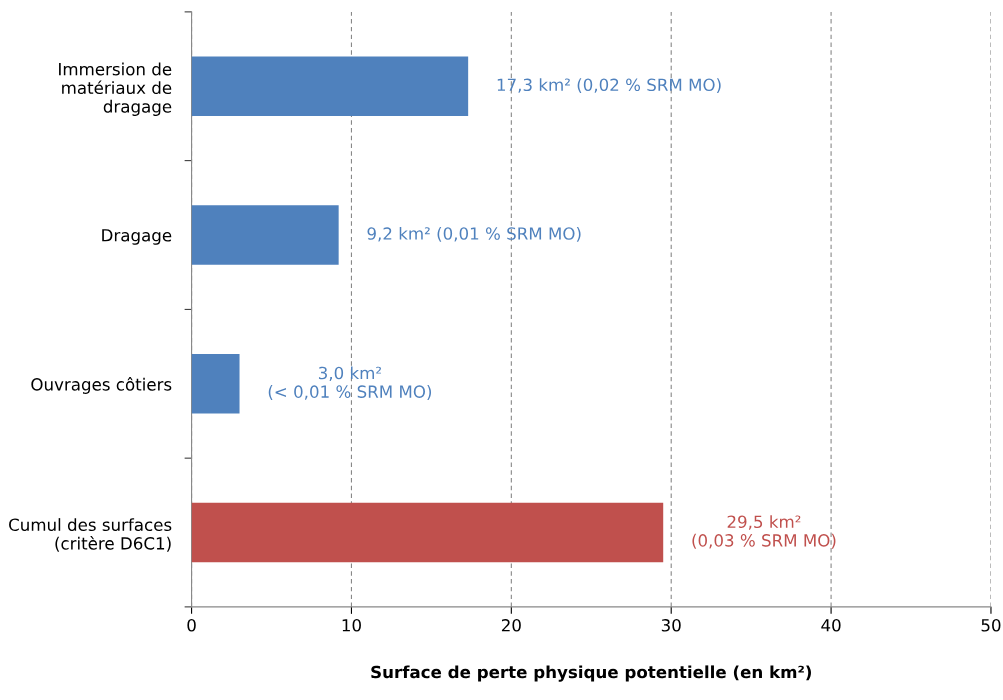 The width and height of the screenshot is (1003, 700). I want to click on data-label: 29,5 km² (0,03 % SRM MO), so click(764, 532).